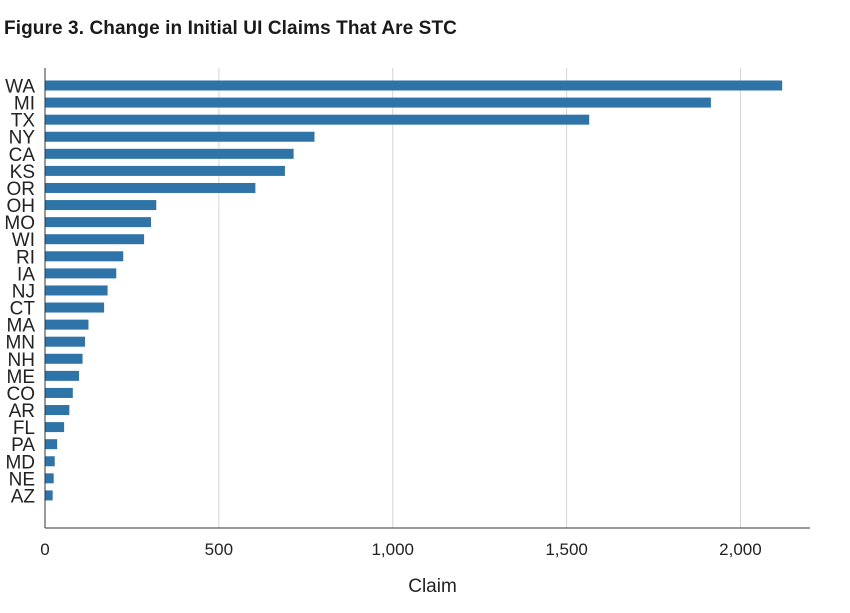 The image size is (850, 613). What do you see at coordinates (21, 189) in the screenshot?
I see `category-label-or: OR` at bounding box center [21, 189].